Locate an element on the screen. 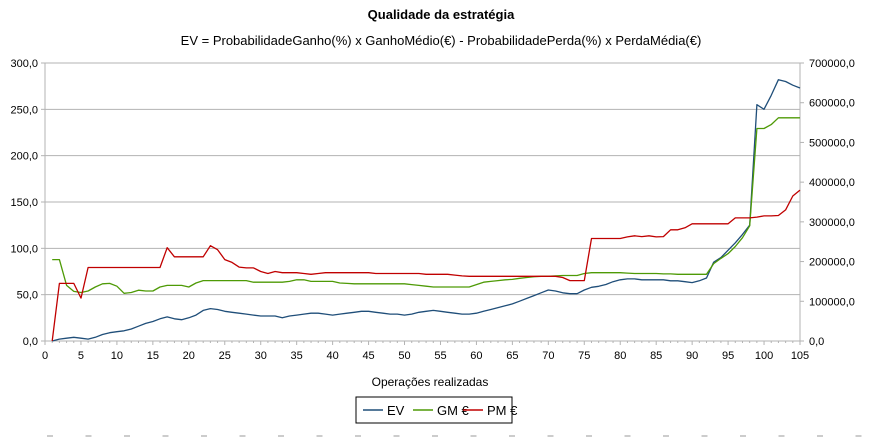 The width and height of the screenshot is (874, 441). left-tick-label: 150,0 is located at coordinates (24, 203).